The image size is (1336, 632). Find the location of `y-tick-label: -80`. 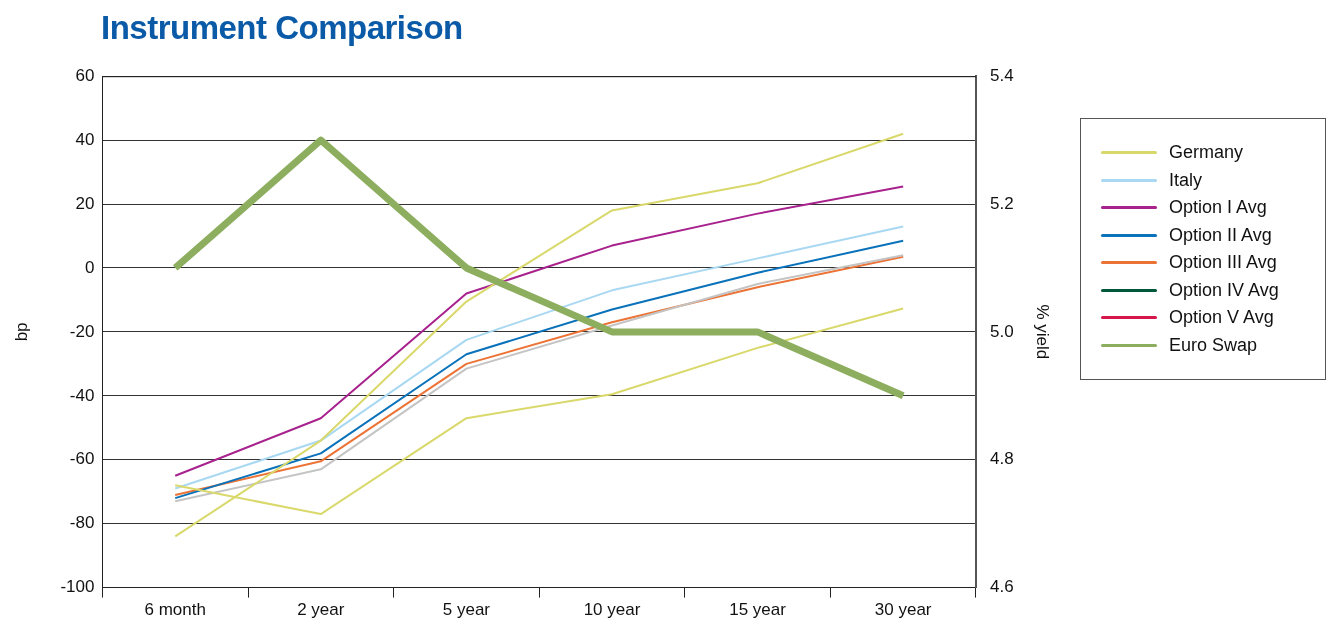

y-tick-label: -80 is located at coordinates (82, 523).